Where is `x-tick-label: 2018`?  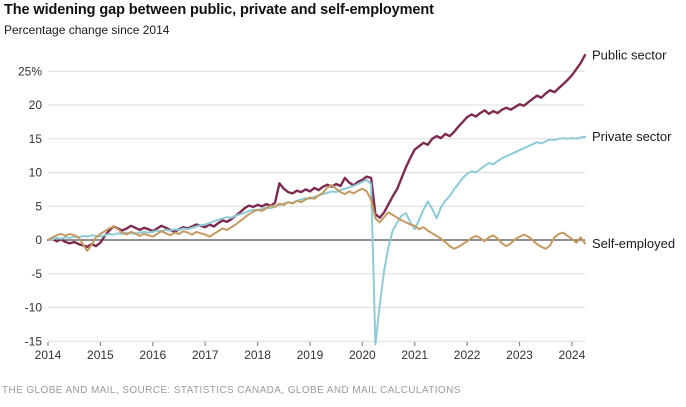
x-tick-label: 2018 is located at coordinates (257, 355).